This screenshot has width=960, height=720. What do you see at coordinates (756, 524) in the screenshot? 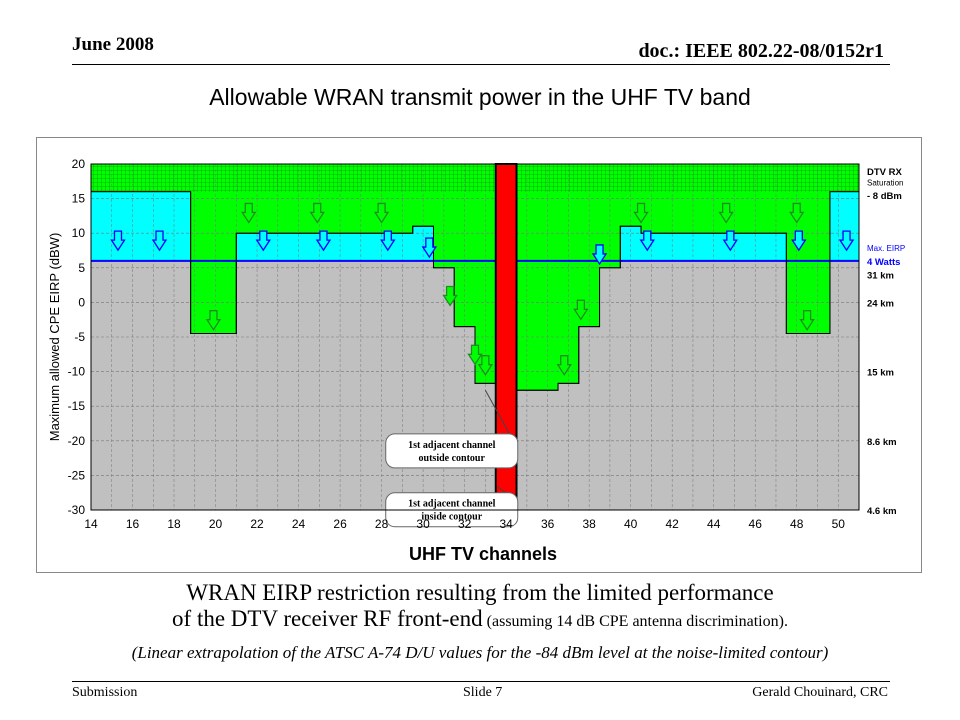
I see `x-tick-label: 46` at bounding box center [756, 524].